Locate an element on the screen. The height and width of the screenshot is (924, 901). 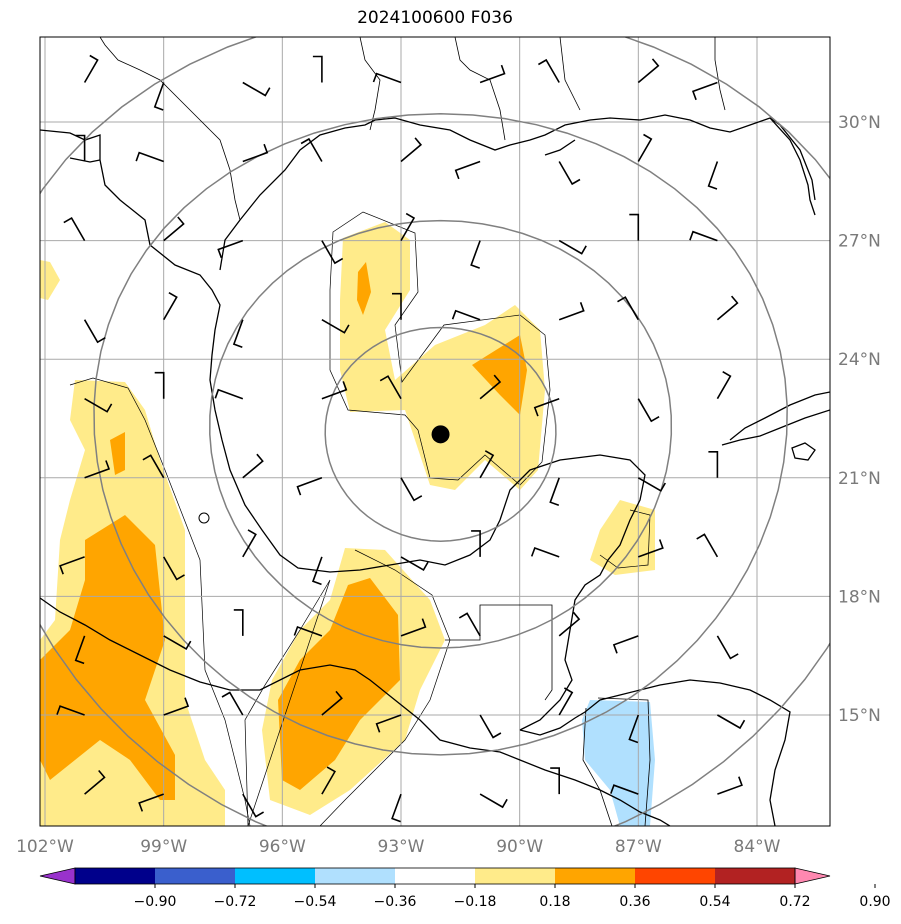
longitude-label: 96°W is located at coordinates (282, 847).